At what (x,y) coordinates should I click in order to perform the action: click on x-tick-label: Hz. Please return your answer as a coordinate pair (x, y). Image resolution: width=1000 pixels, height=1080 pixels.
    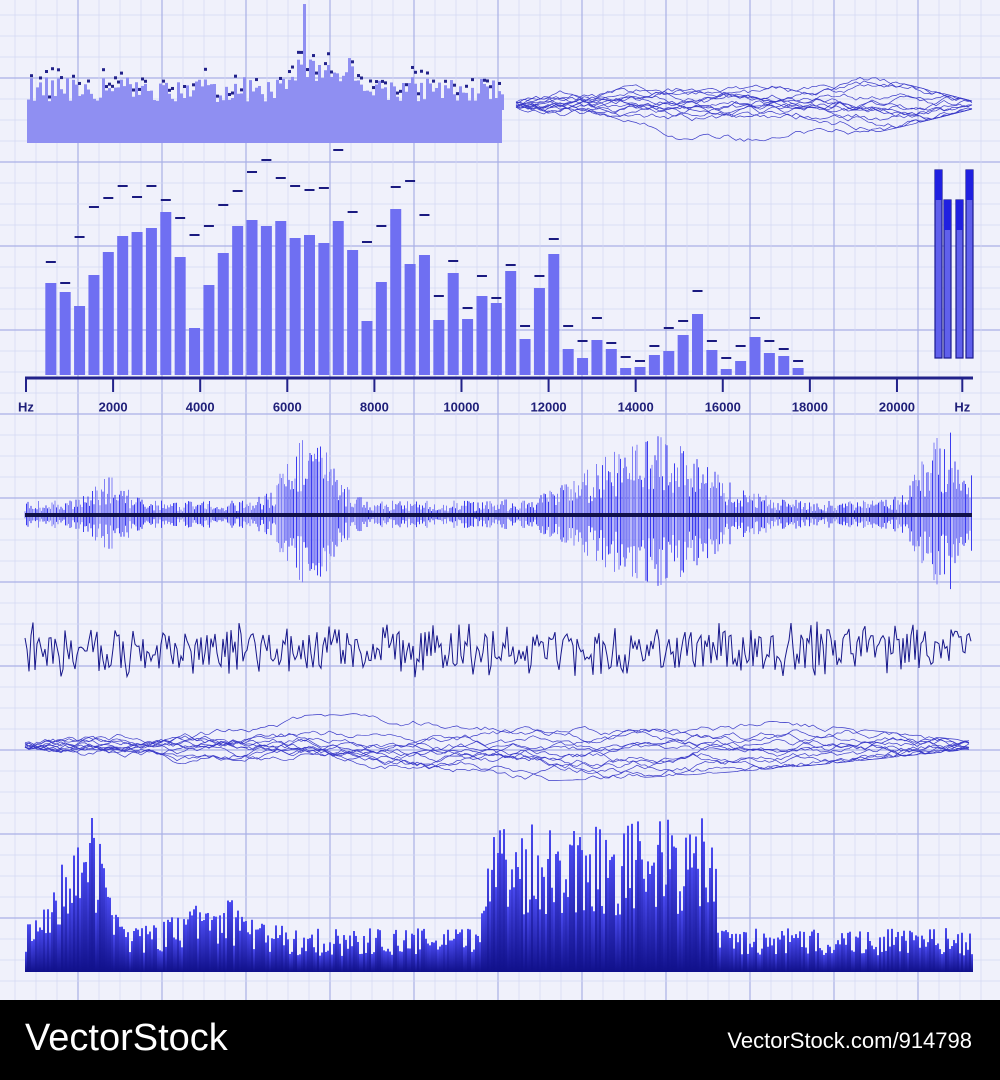
    Looking at the image, I should click on (962, 406).